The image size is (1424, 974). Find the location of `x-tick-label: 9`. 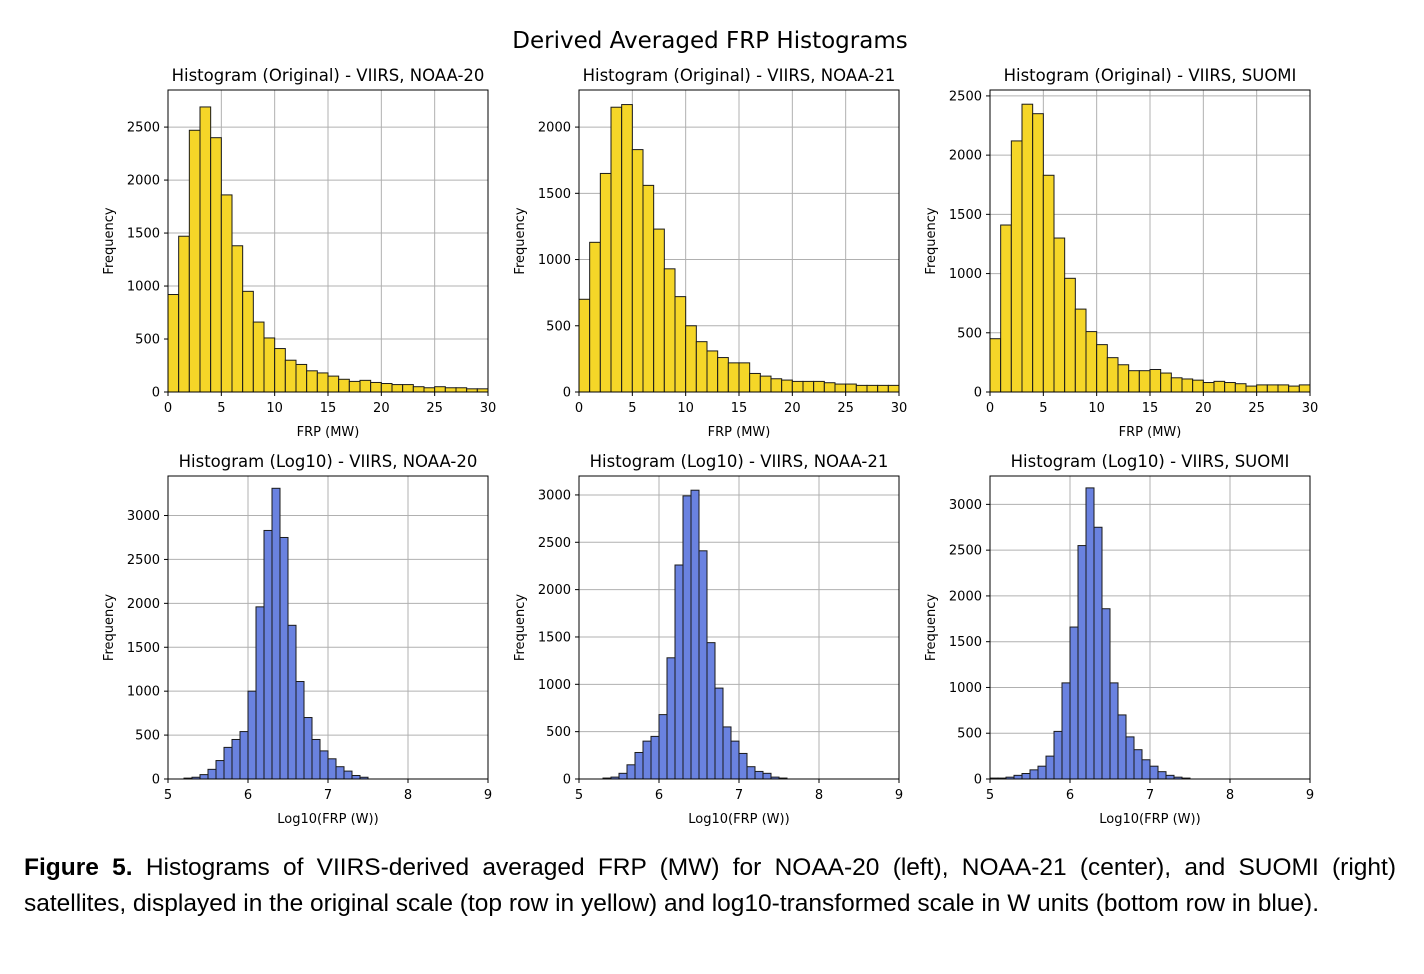

x-tick-label: 9 is located at coordinates (488, 795).